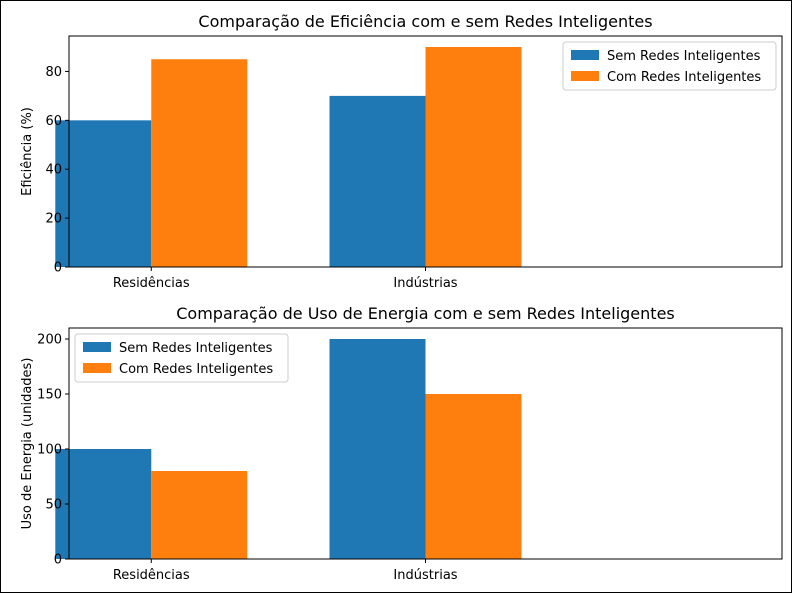 The height and width of the screenshot is (593, 792). What do you see at coordinates (53, 121) in the screenshot?
I see `y-tick-label: 60` at bounding box center [53, 121].